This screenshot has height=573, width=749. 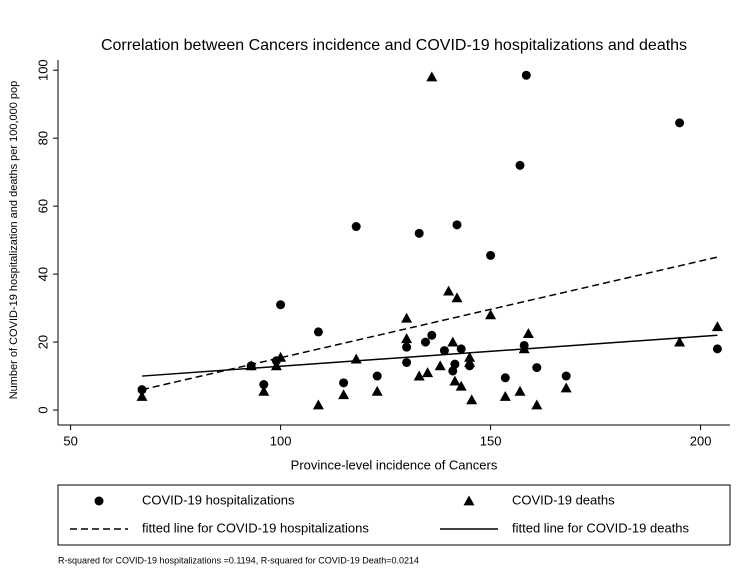 What do you see at coordinates (218, 499) in the screenshot?
I see `legend-label: COVID-19 hospitalizations` at bounding box center [218, 499].